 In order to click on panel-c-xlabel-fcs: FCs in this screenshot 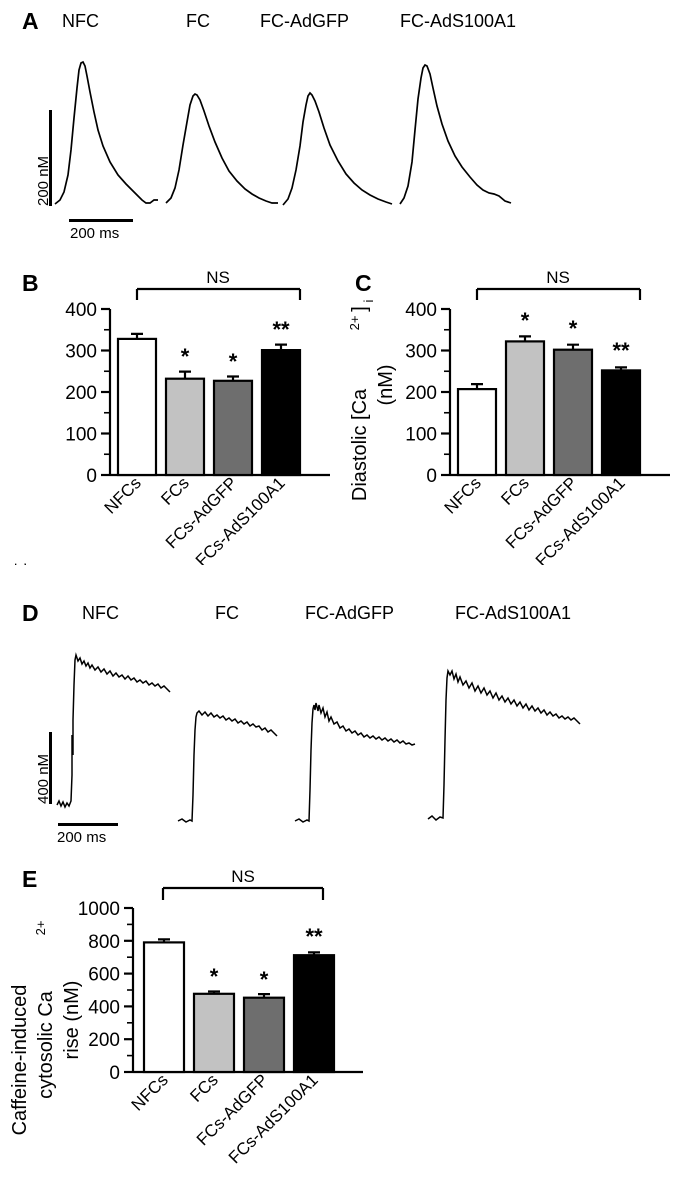, I will do `click(514, 490)`.